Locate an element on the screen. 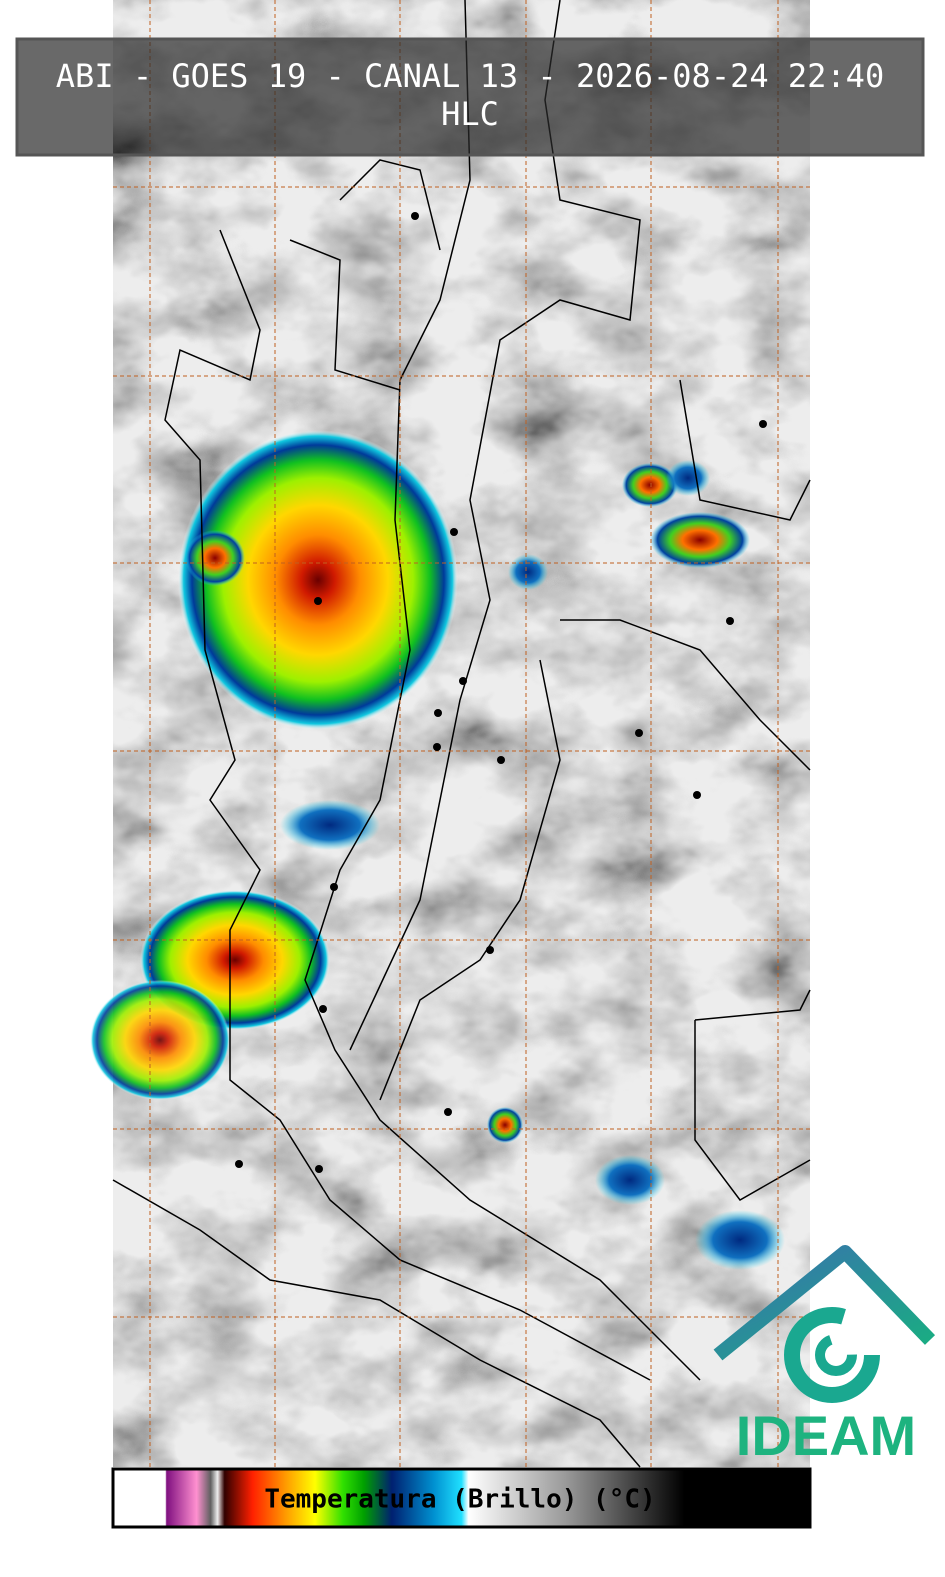 The image size is (945, 1577). subtitle: HLC is located at coordinates (470, 114).